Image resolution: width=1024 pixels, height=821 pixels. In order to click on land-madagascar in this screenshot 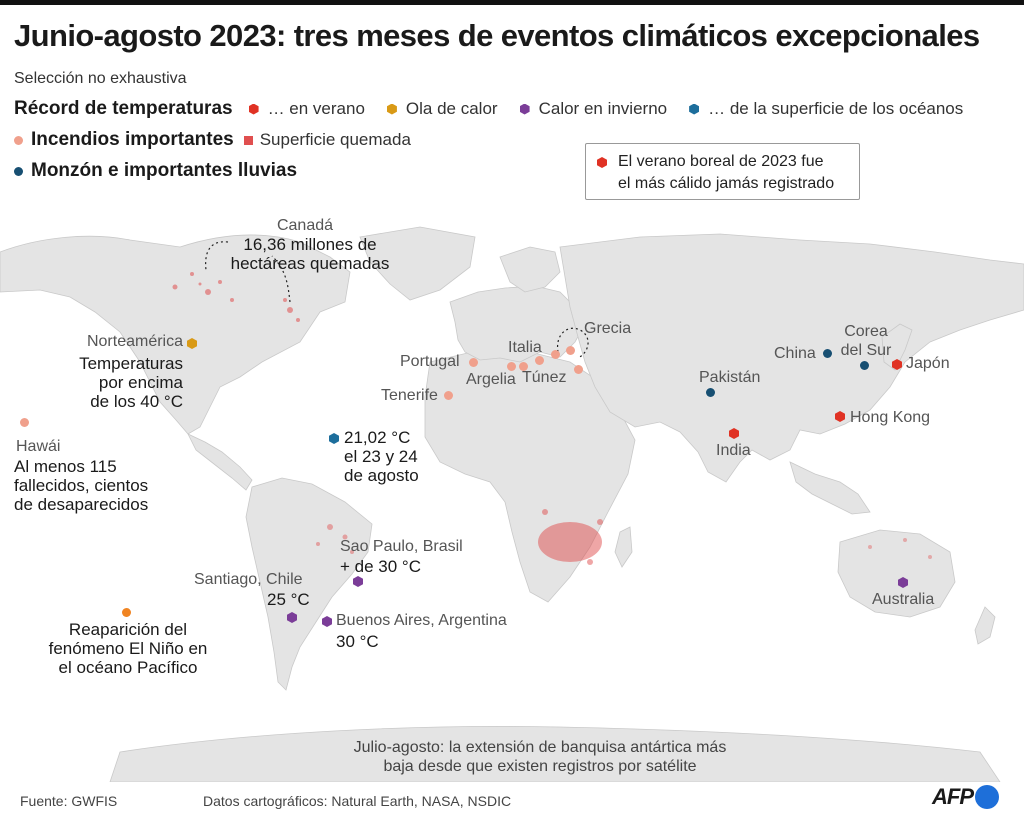, I will do `click(623, 547)`.